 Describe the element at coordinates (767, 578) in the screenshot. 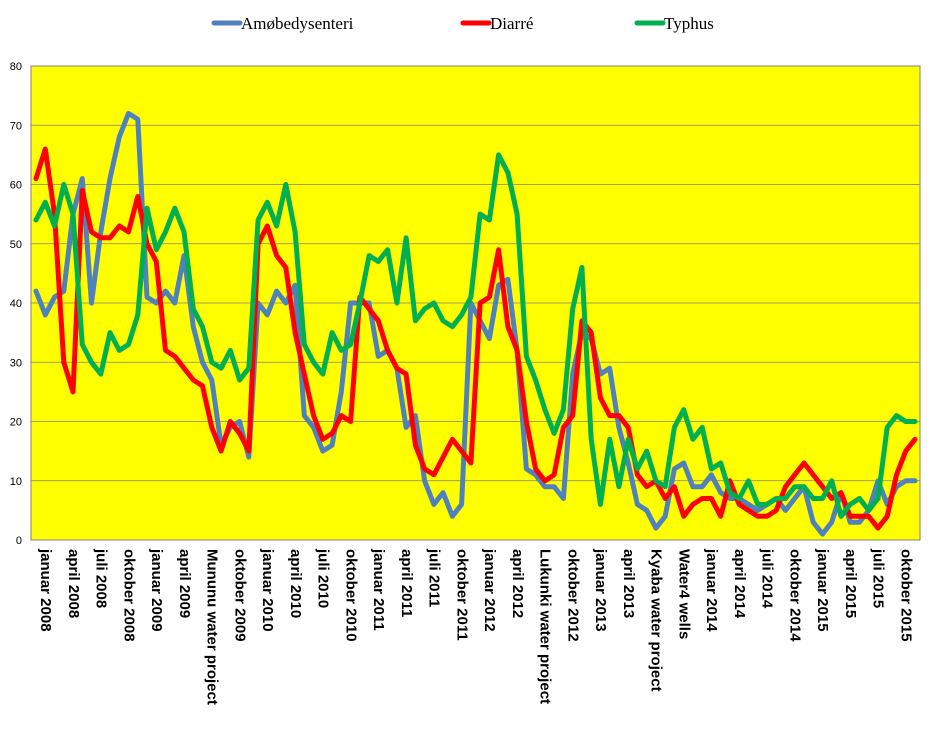

I see `x-tick-label: juli 2014` at that location.